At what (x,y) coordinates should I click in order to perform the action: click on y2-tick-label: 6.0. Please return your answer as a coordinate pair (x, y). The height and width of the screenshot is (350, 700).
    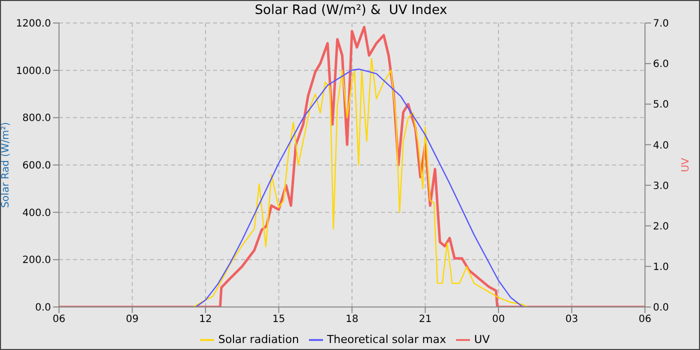
    Looking at the image, I should click on (661, 64).